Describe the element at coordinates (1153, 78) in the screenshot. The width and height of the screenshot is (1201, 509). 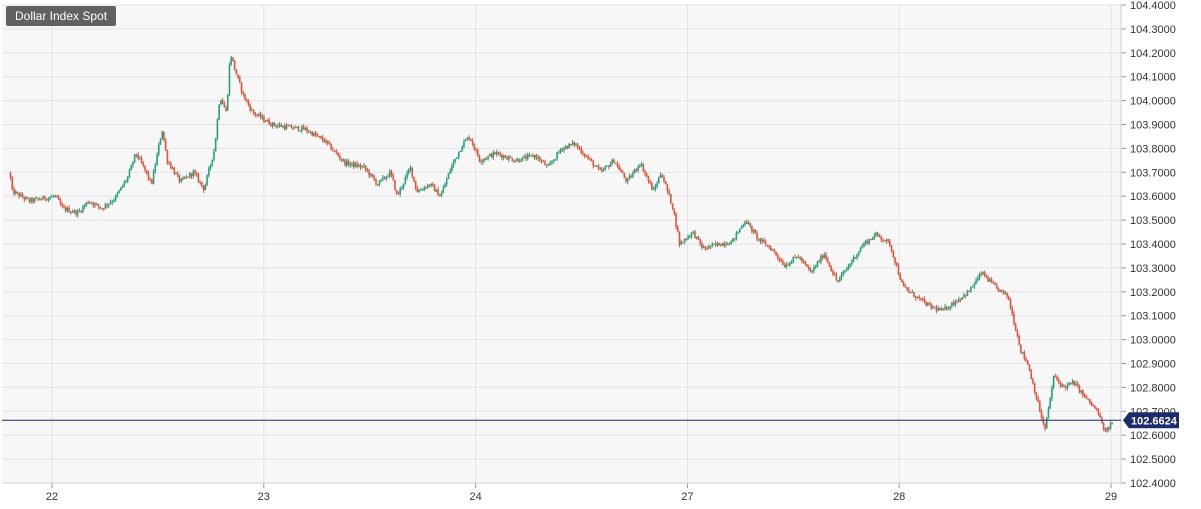
I see `y-tick-label: 104.1000` at that location.